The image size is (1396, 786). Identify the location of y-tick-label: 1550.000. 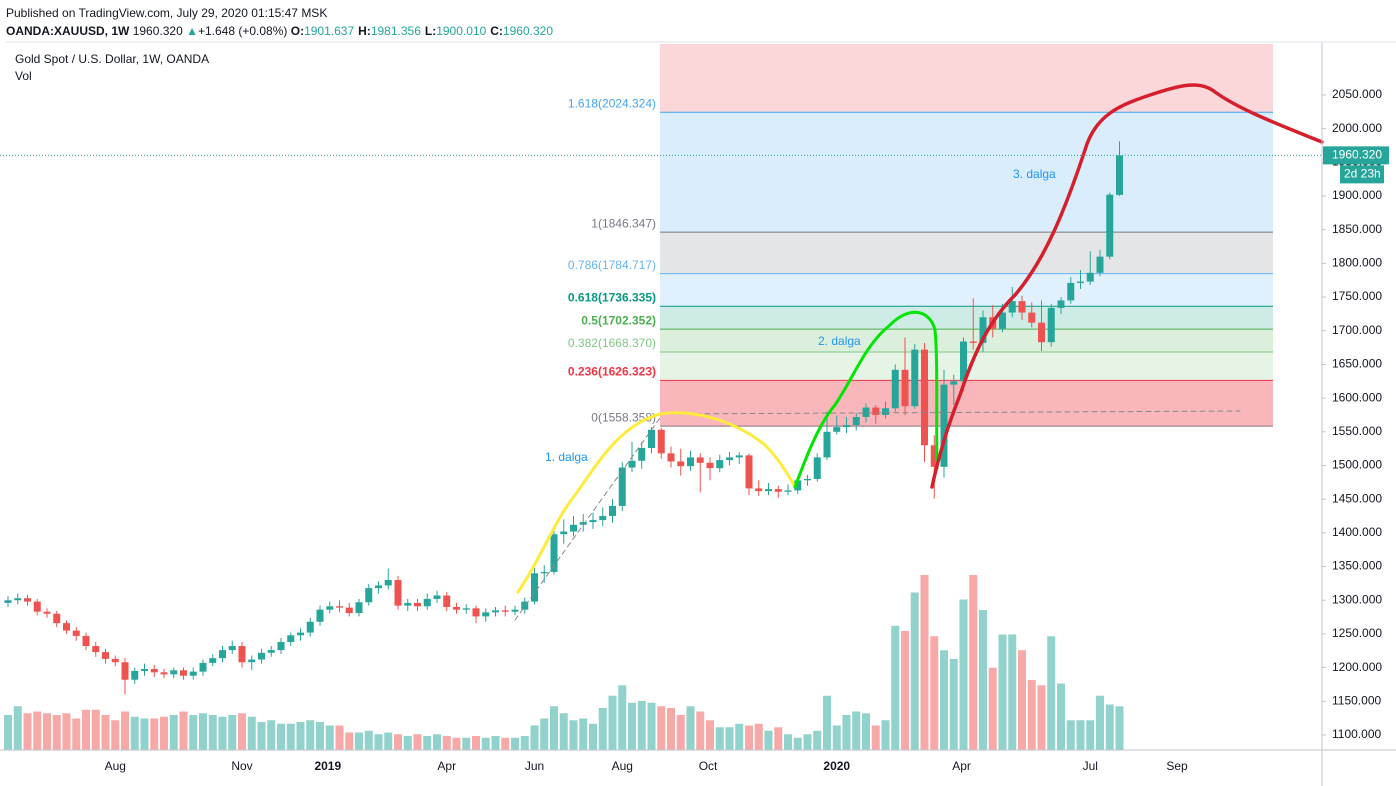
(1357, 431).